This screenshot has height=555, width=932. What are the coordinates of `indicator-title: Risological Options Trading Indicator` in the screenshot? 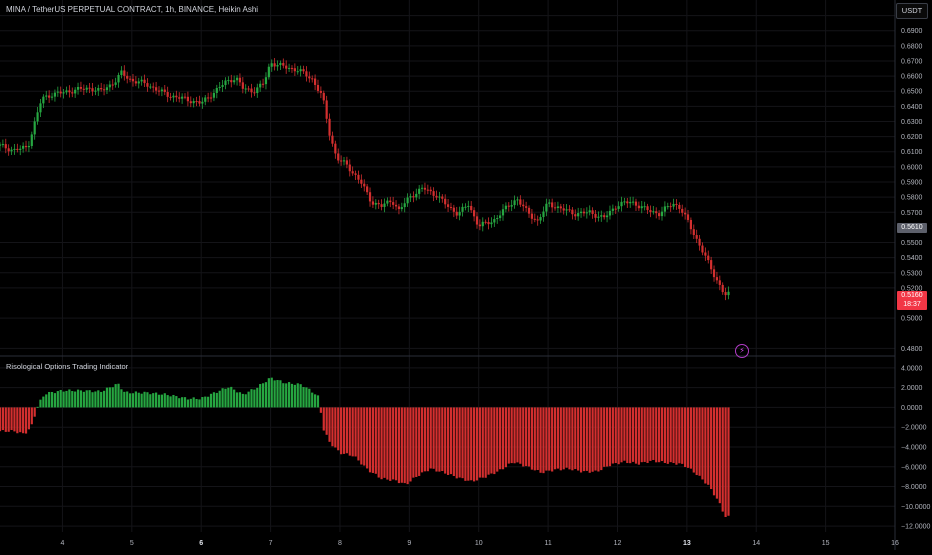 It's located at (67, 366).